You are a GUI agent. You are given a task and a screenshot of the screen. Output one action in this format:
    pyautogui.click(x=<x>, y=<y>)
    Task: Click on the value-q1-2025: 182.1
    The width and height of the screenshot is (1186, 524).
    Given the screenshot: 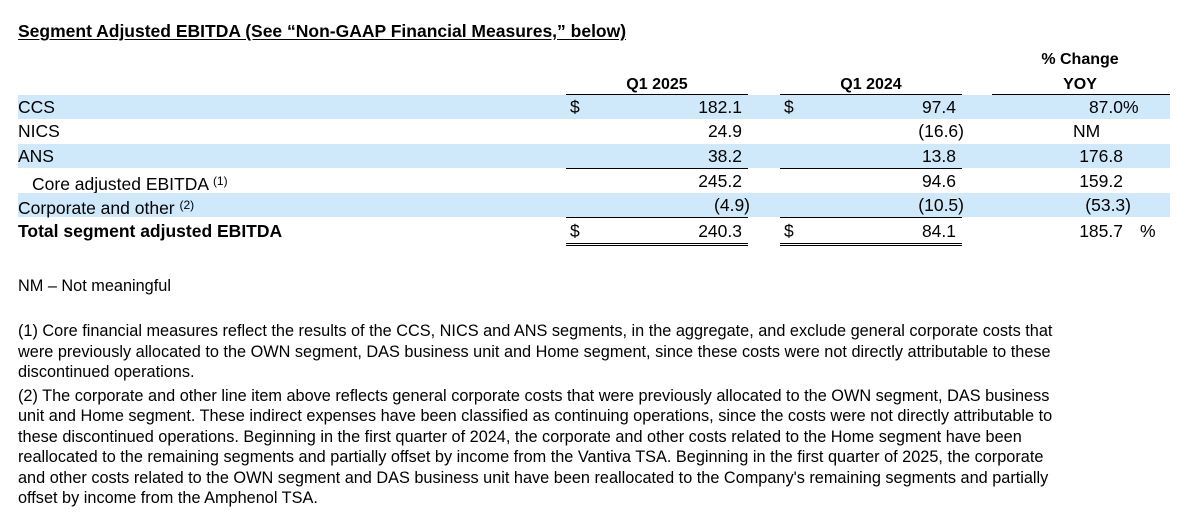 What is the action you would take?
    pyautogui.click(x=720, y=107)
    